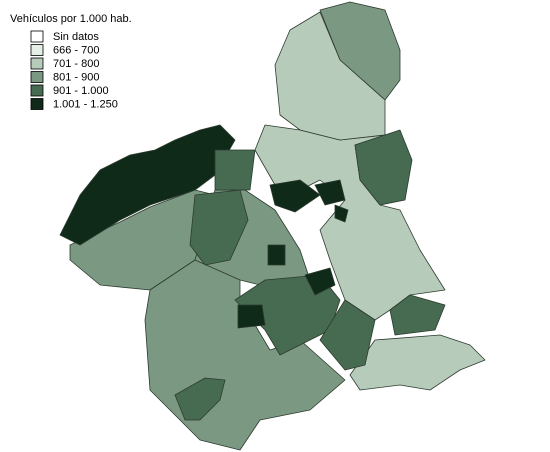 This screenshot has width=550, height=452. What do you see at coordinates (76, 50) in the screenshot?
I see `legend-label: 666 - 700` at bounding box center [76, 50].